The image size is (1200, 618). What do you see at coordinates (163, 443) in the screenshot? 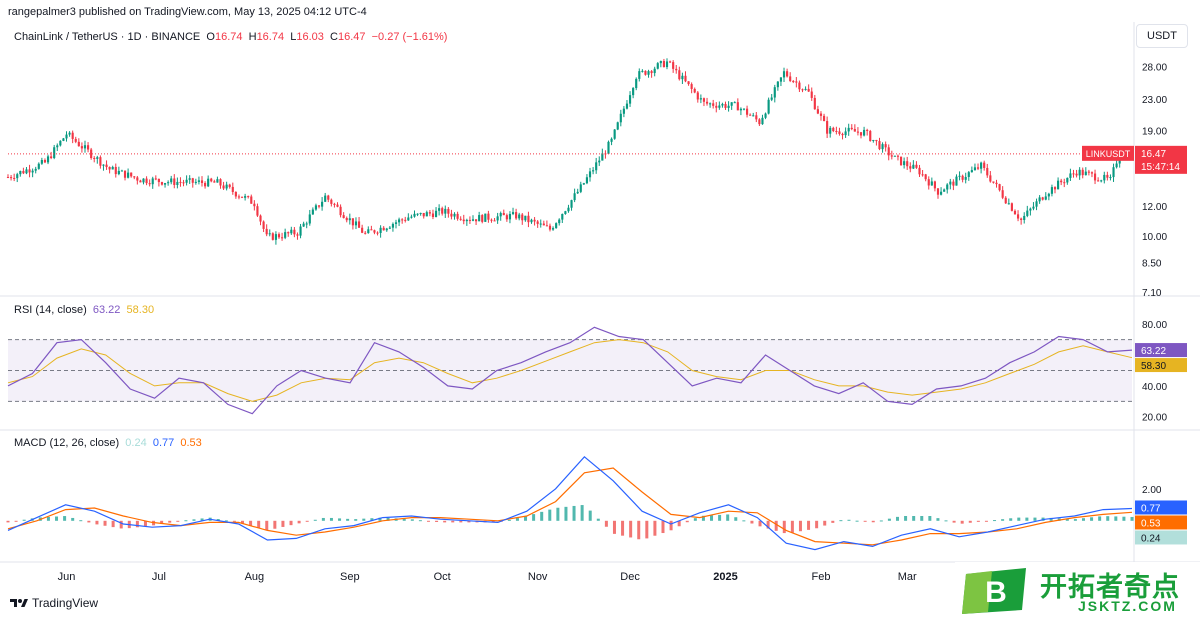
I see `macd-legend-value: 0.77` at bounding box center [163, 443].